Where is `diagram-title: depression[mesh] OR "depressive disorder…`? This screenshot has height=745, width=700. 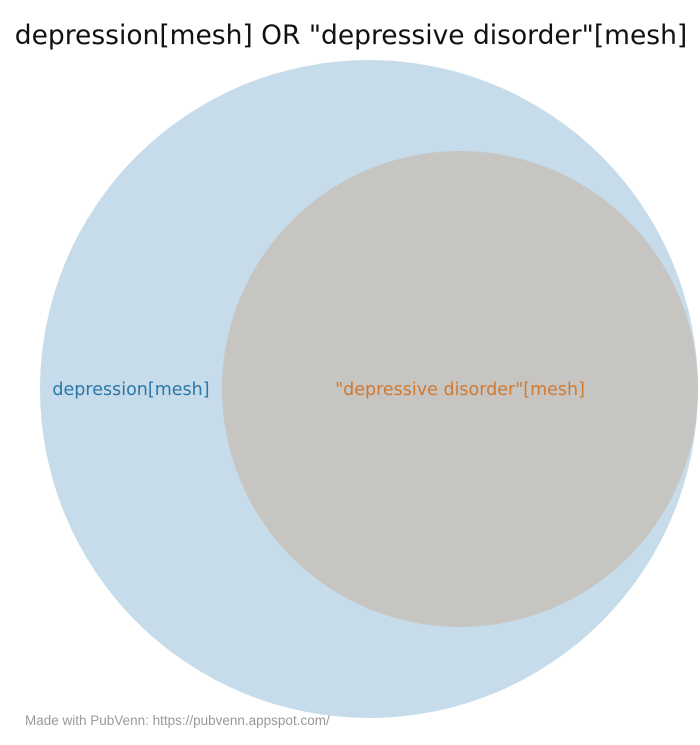
diagram-title: depression[mesh] OR "depressive disorder… is located at coordinates (351, 35).